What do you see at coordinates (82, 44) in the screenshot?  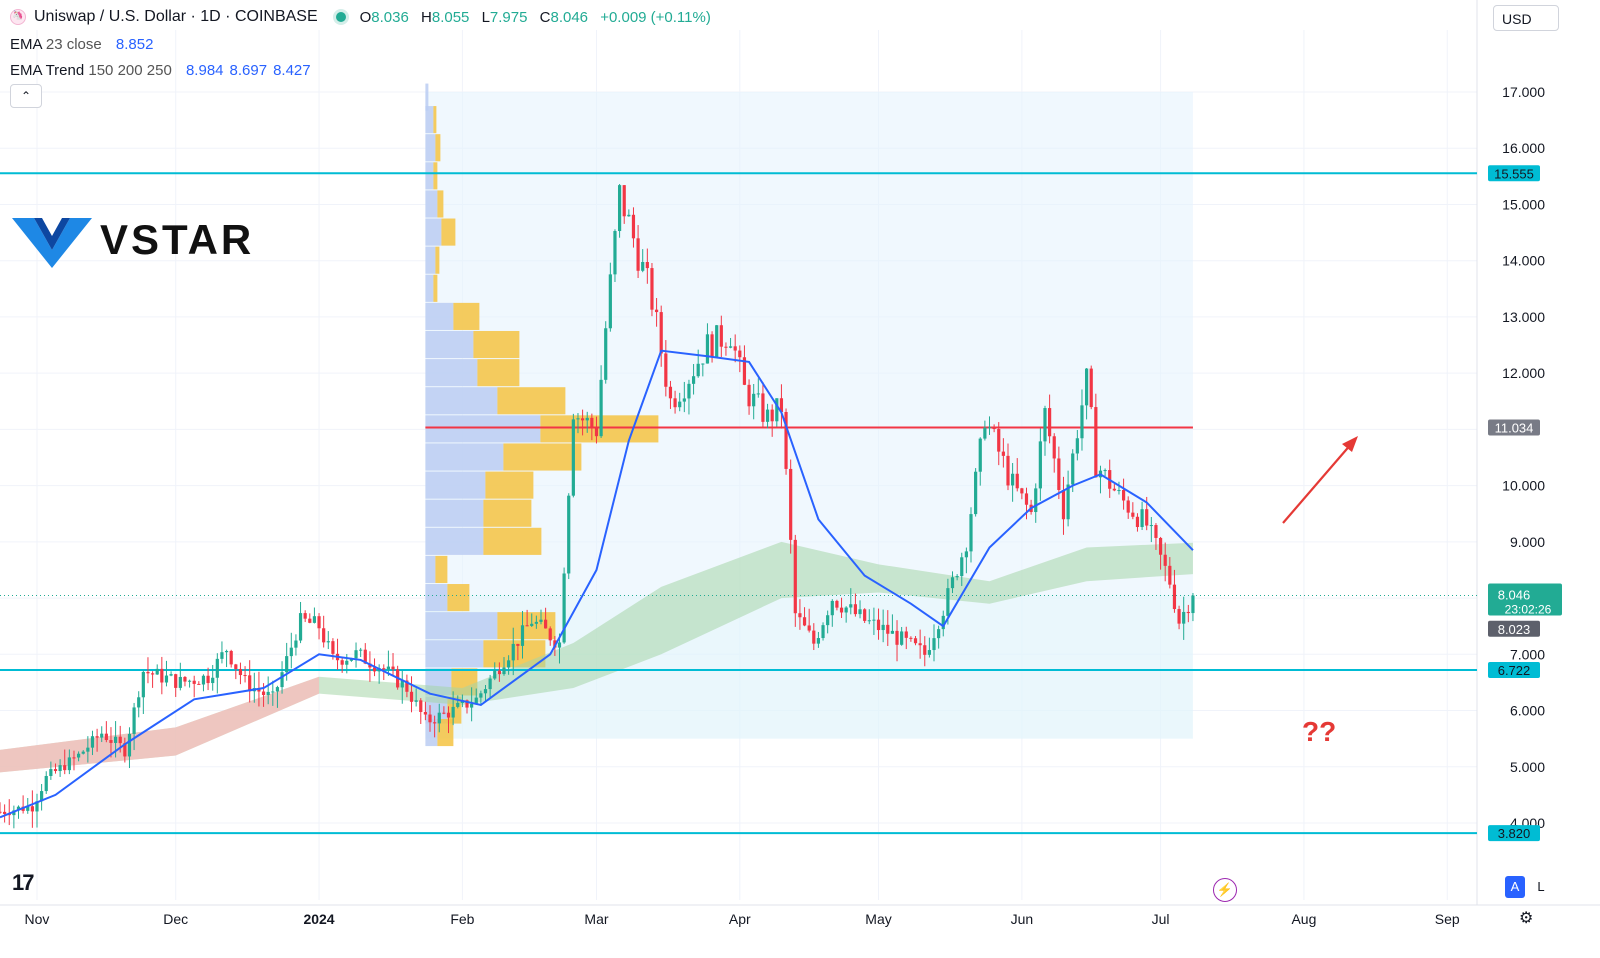 I see `ema-legend: EMA 23 close 8.852` at bounding box center [82, 44].